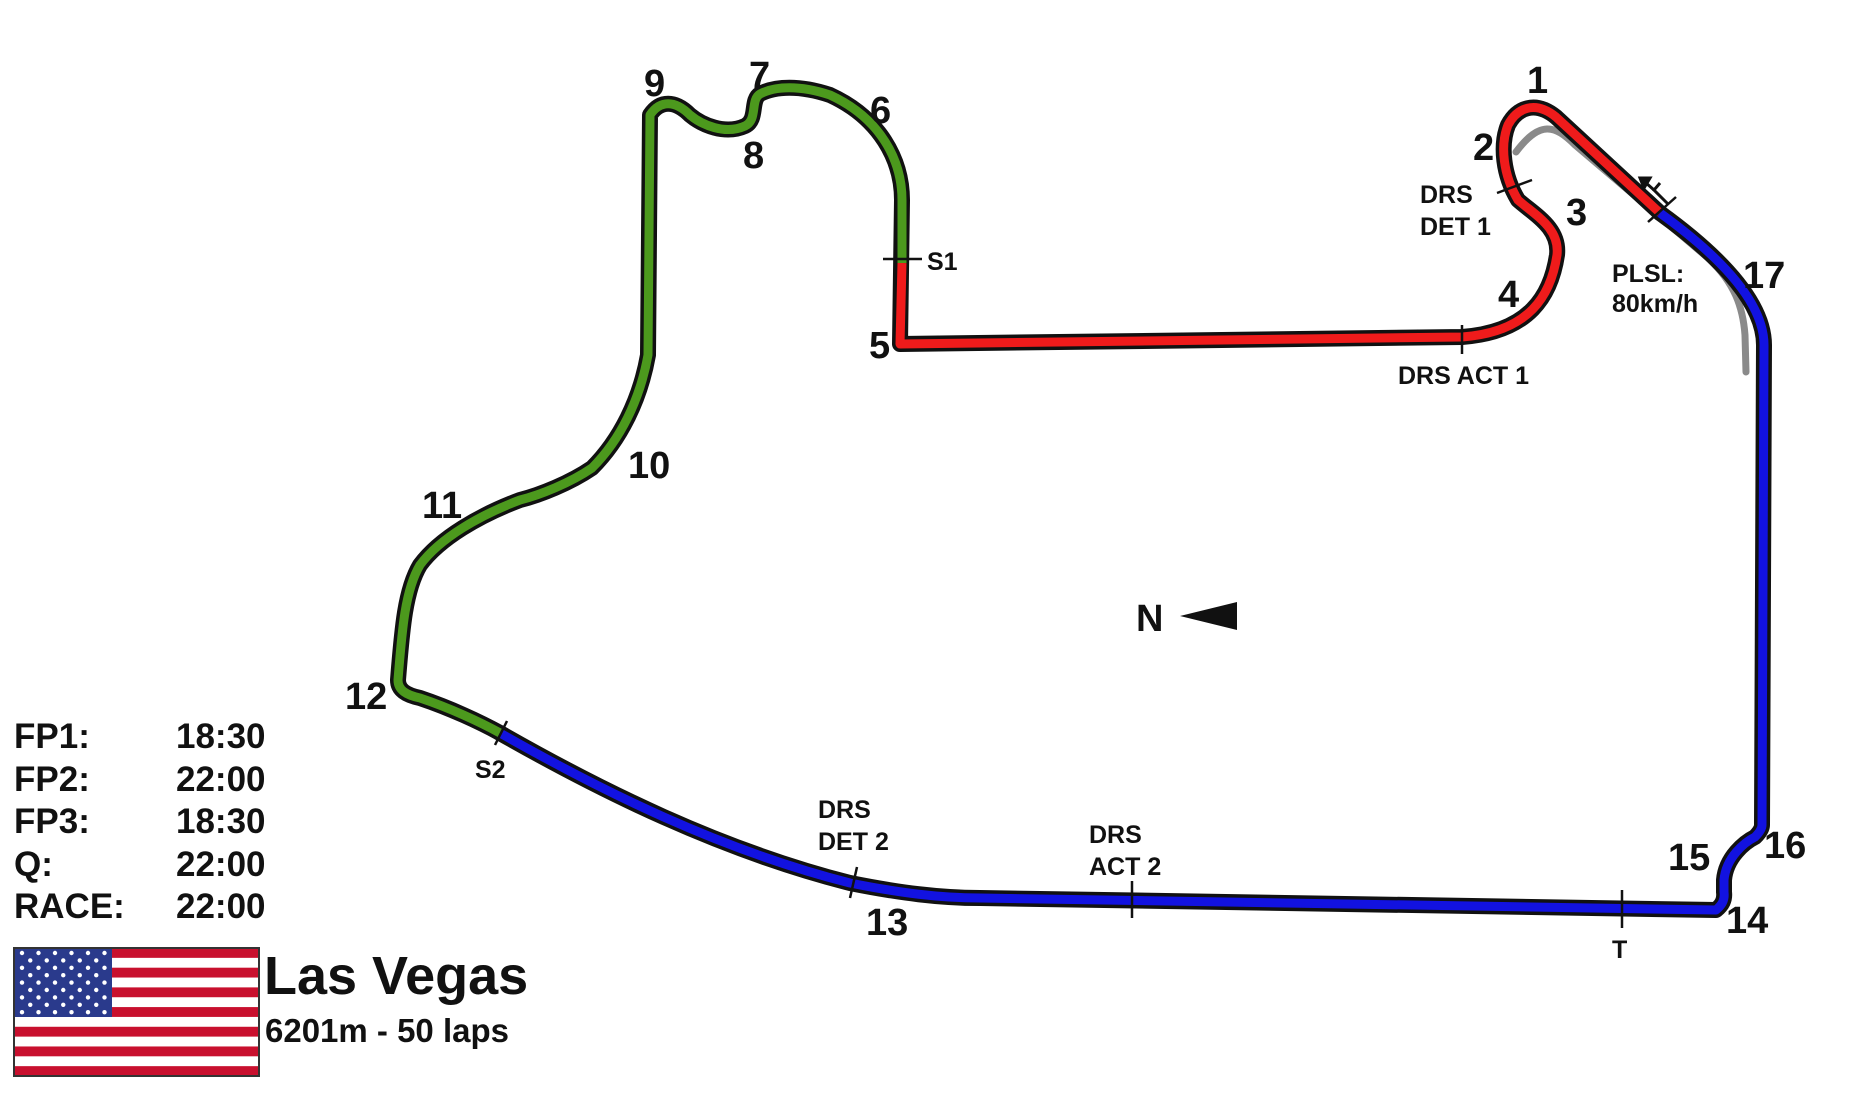 The height and width of the screenshot is (1095, 1857). Describe the element at coordinates (52, 821) in the screenshot. I see `schedule-session: FP3:` at that location.